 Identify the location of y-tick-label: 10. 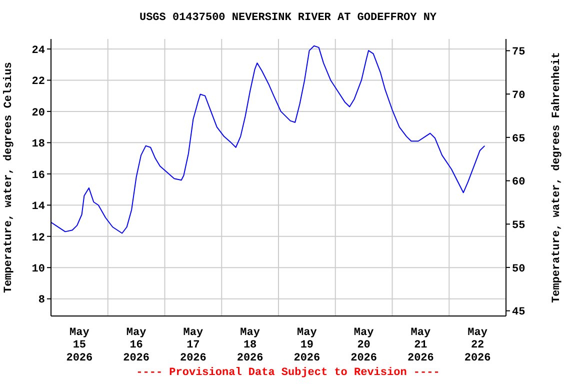
(38, 270).